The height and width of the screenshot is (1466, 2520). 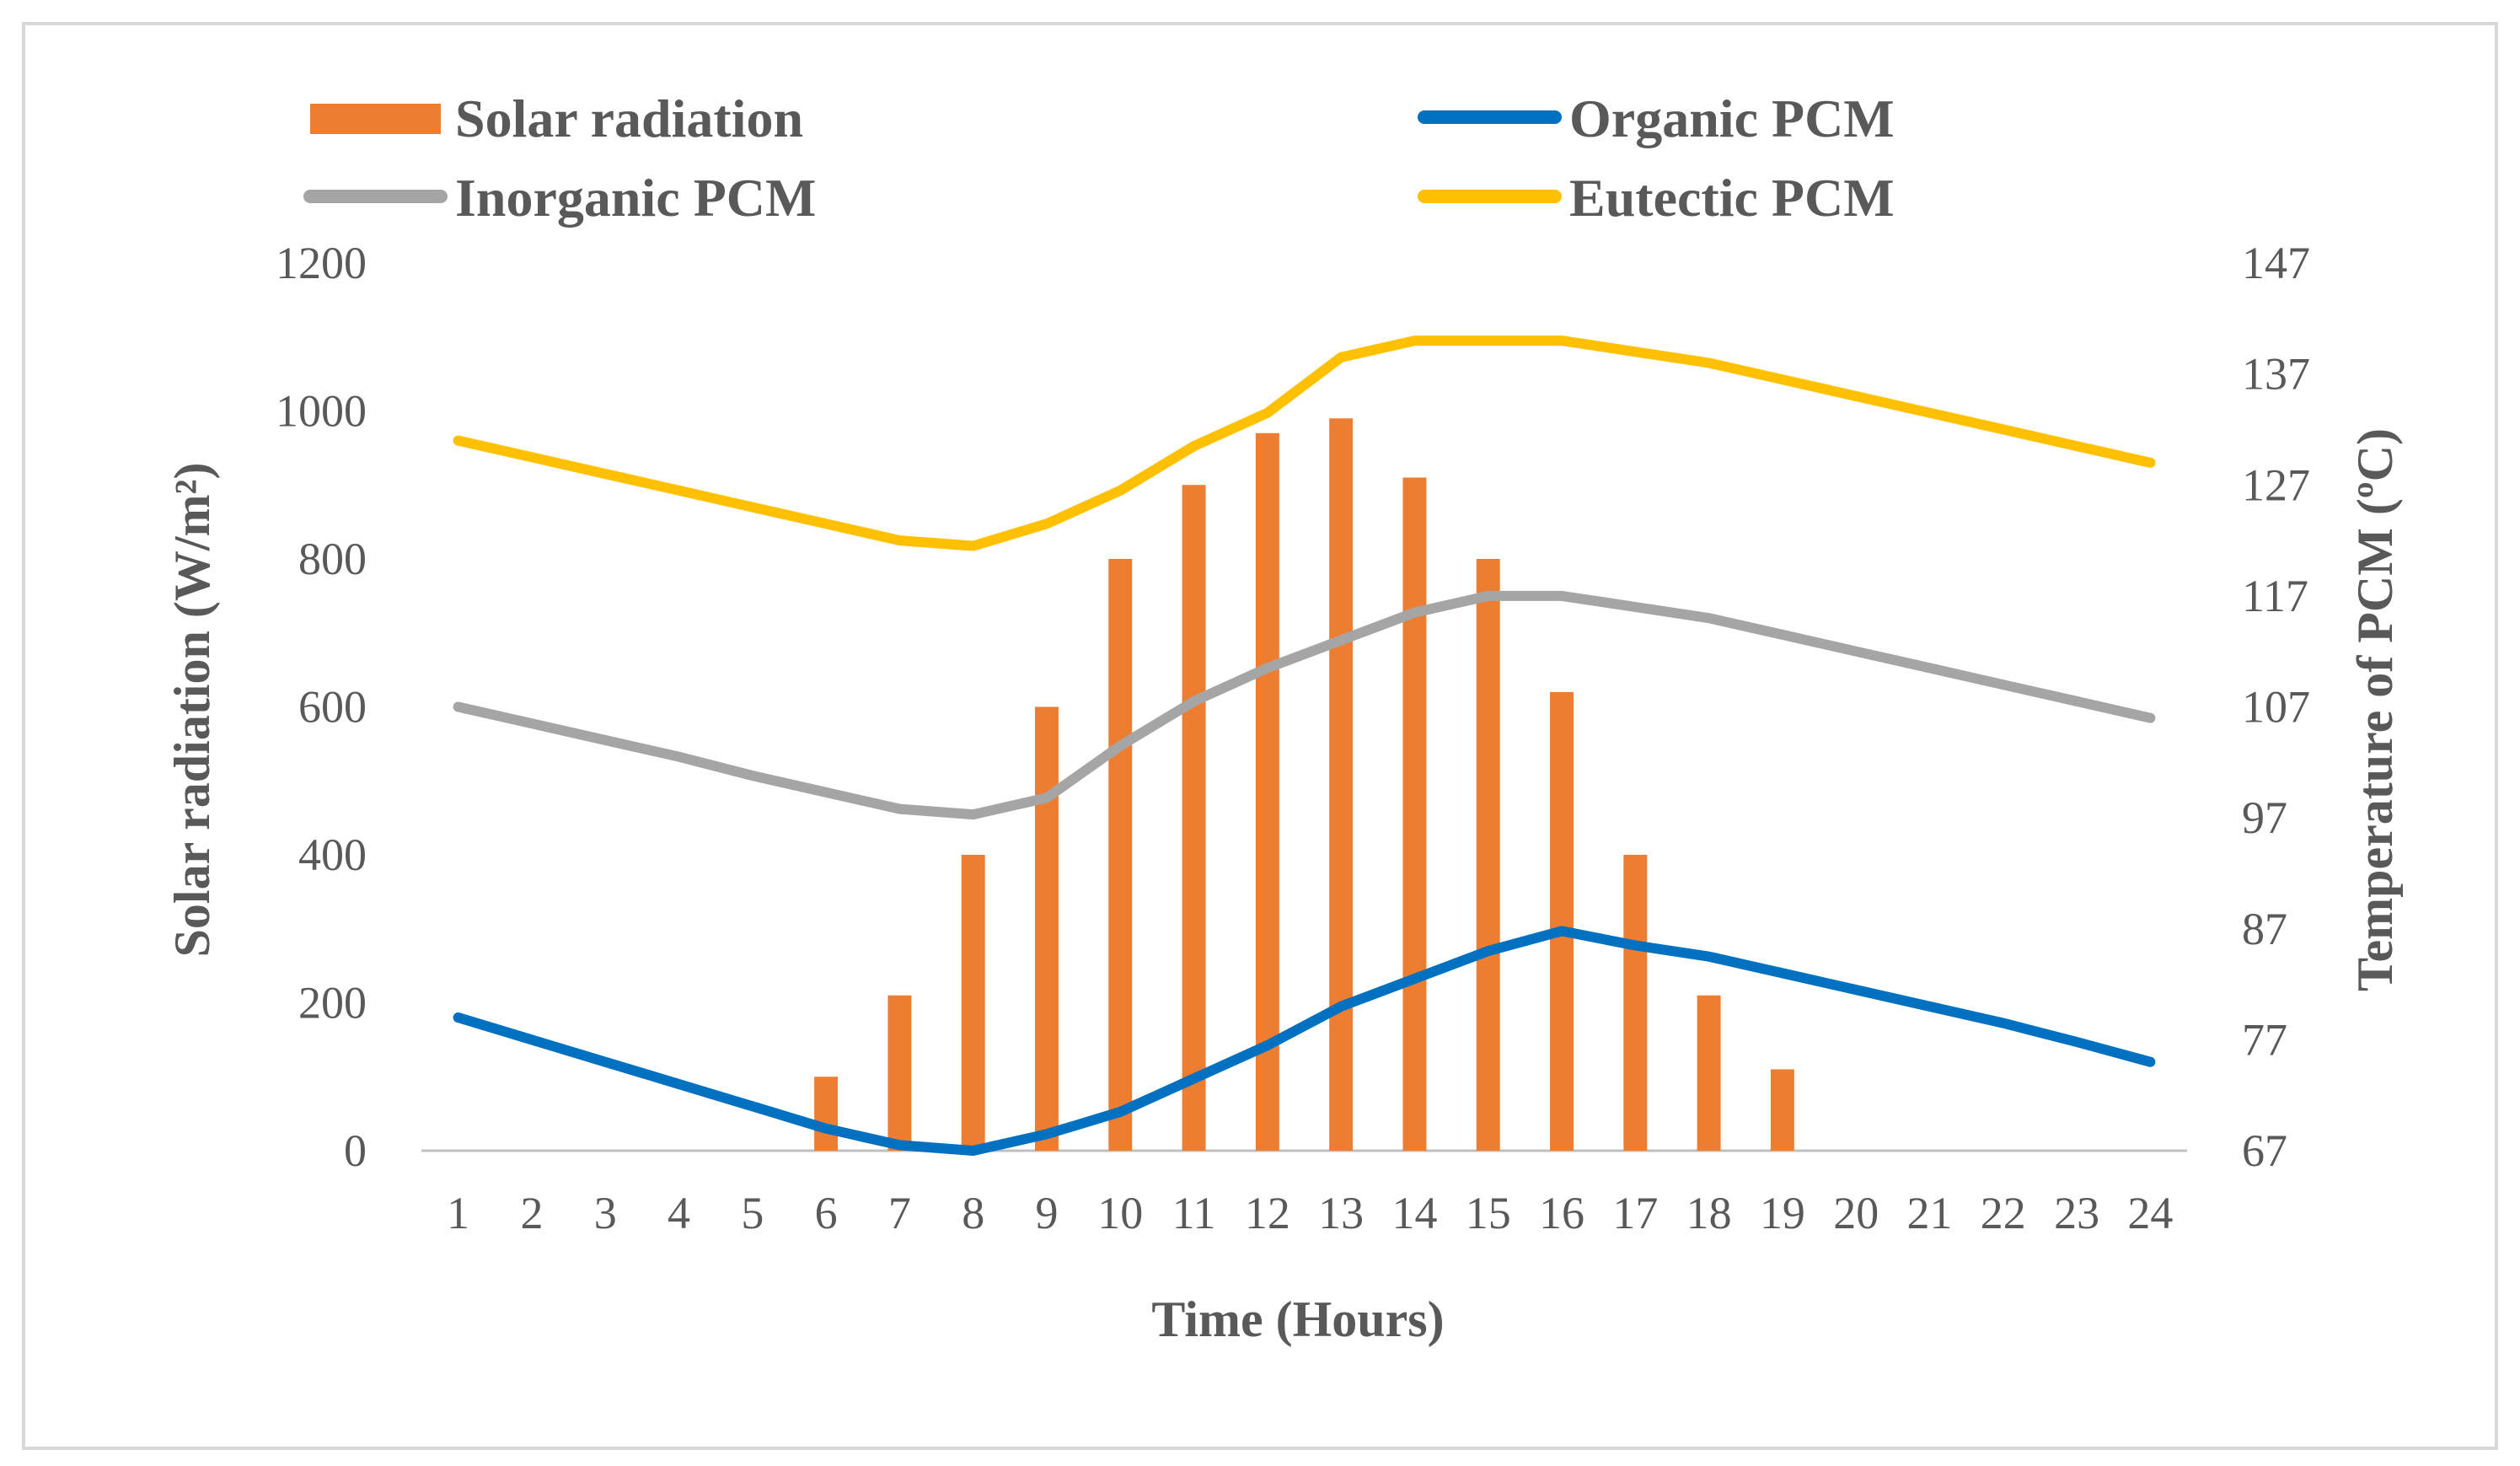 I want to click on legend-item-organic-pcm: Organic PCM, so click(x=1656, y=119).